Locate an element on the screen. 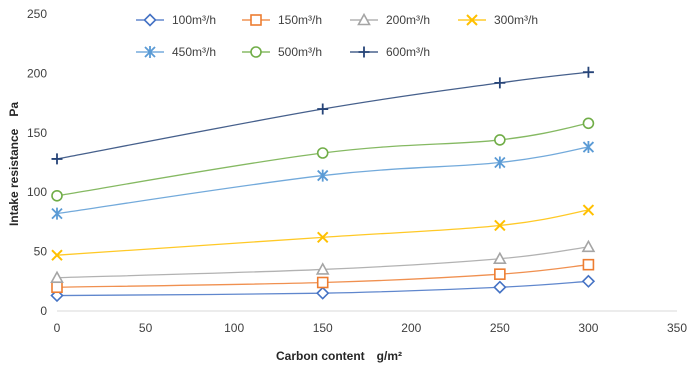  legend-item: 600m³/h is located at coordinates (390, 52).